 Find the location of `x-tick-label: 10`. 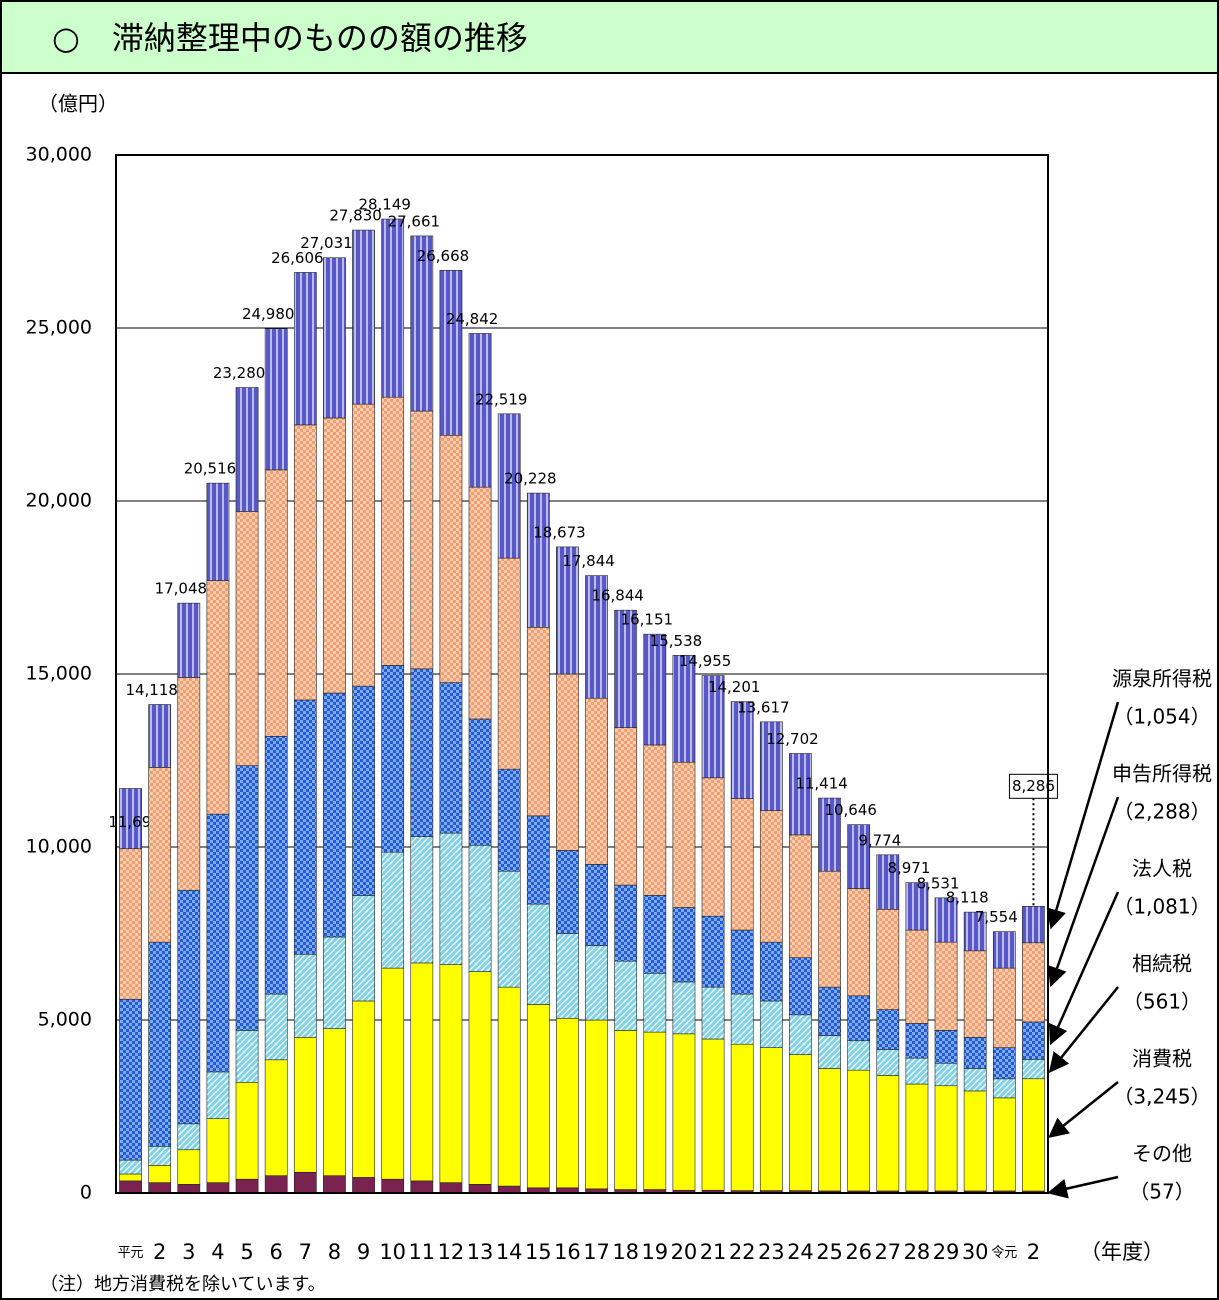

x-tick-label: 10 is located at coordinates (392, 1252).